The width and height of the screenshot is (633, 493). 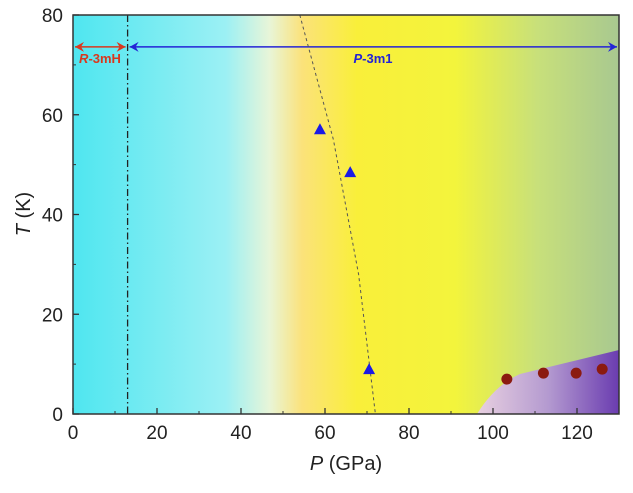 What do you see at coordinates (337, 214) in the screenshot?
I see `dashed-boundary-curve` at bounding box center [337, 214].